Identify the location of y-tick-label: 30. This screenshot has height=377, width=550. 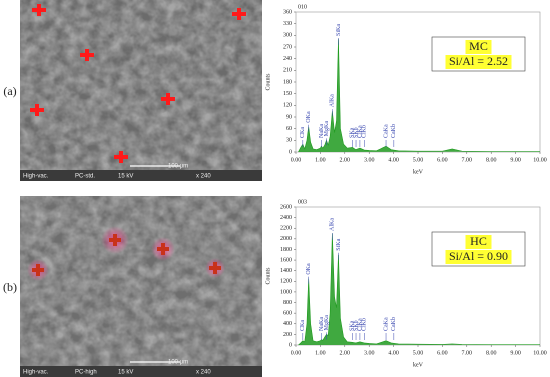
(289, 141).